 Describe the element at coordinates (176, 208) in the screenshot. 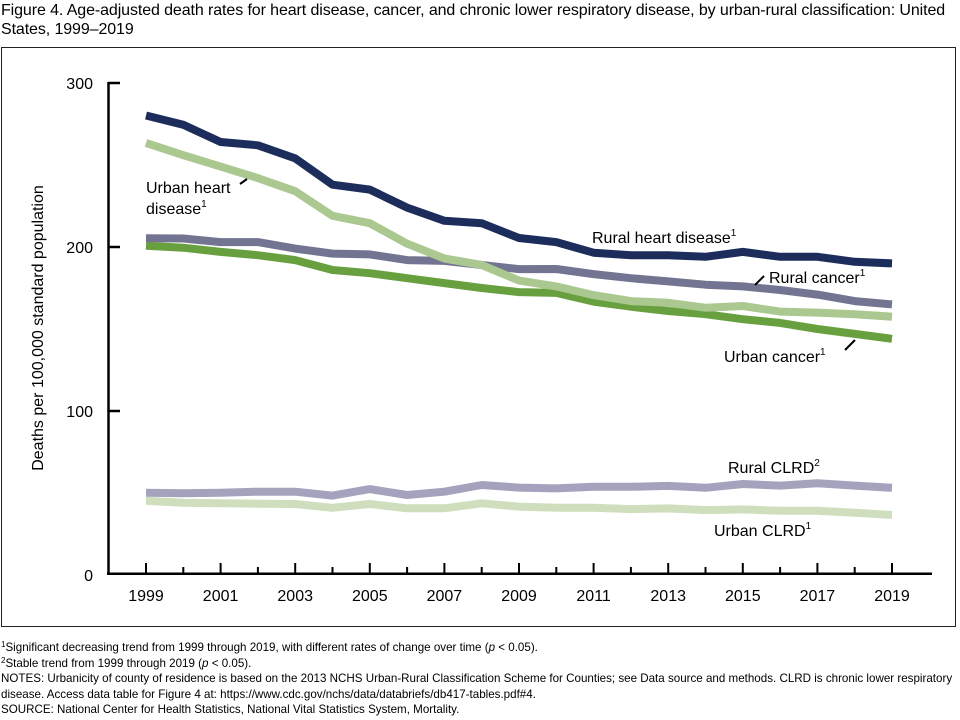

I see `label-urban-heart-disease-line2: disease1` at that location.